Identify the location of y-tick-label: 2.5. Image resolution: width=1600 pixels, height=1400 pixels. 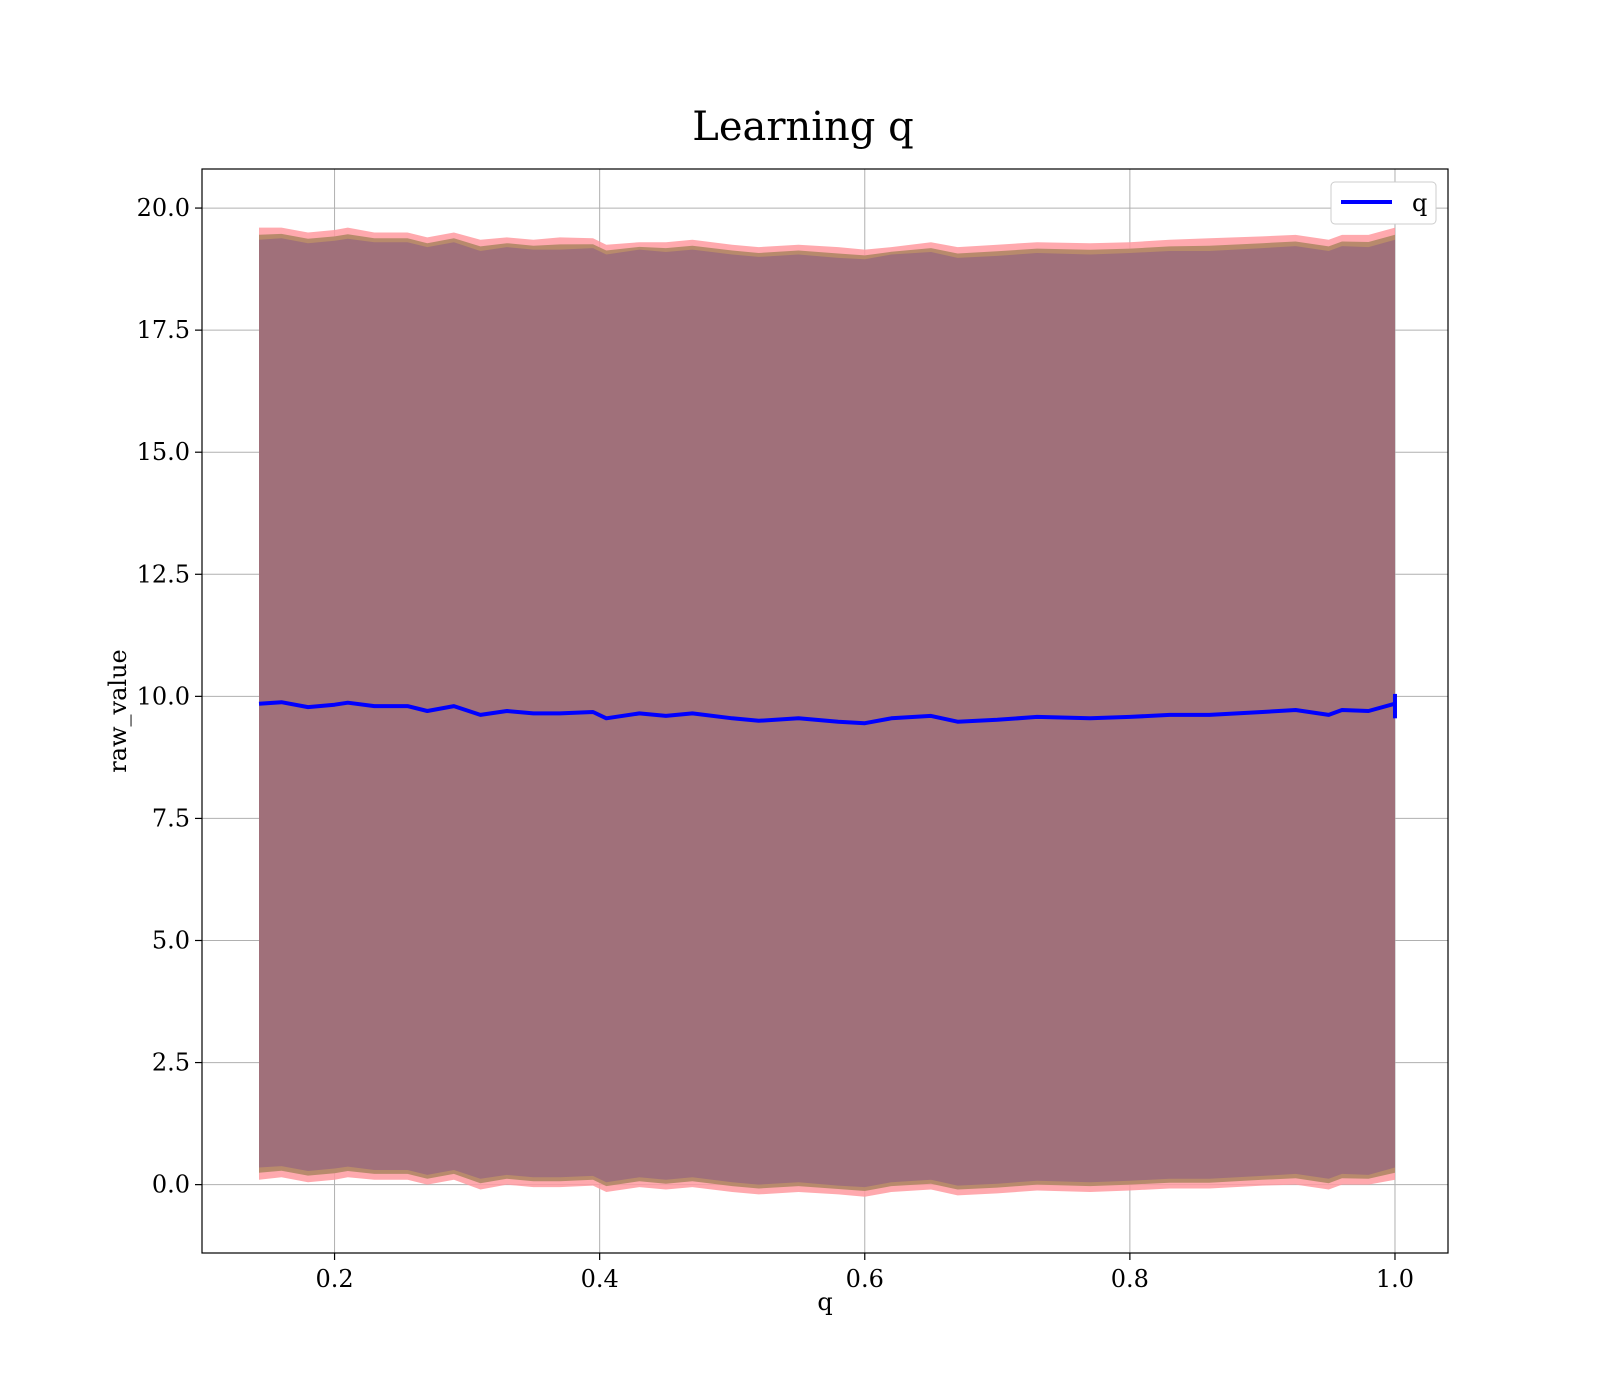
(171, 1063).